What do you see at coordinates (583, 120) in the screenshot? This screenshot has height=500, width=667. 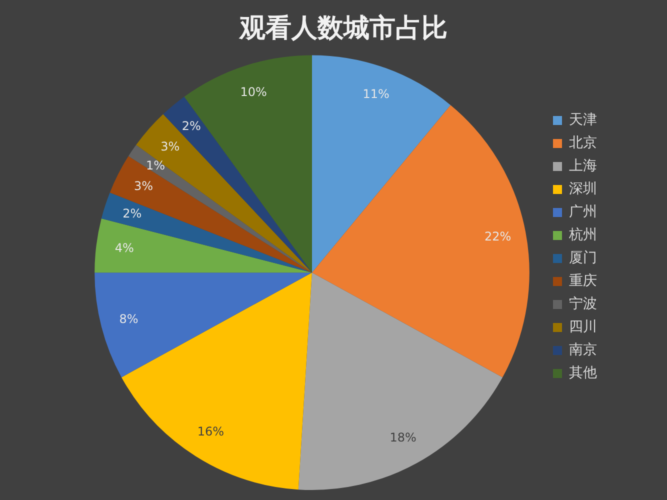 I see `legend-label: 天津` at bounding box center [583, 120].